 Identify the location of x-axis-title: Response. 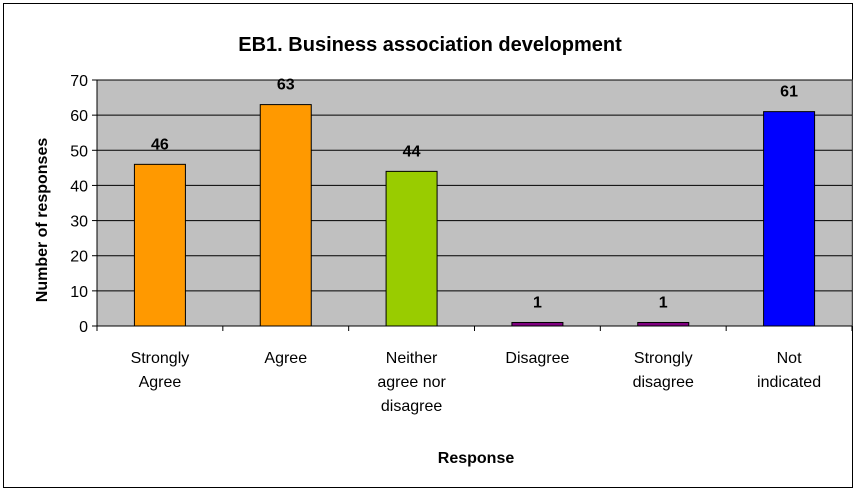
(476, 458).